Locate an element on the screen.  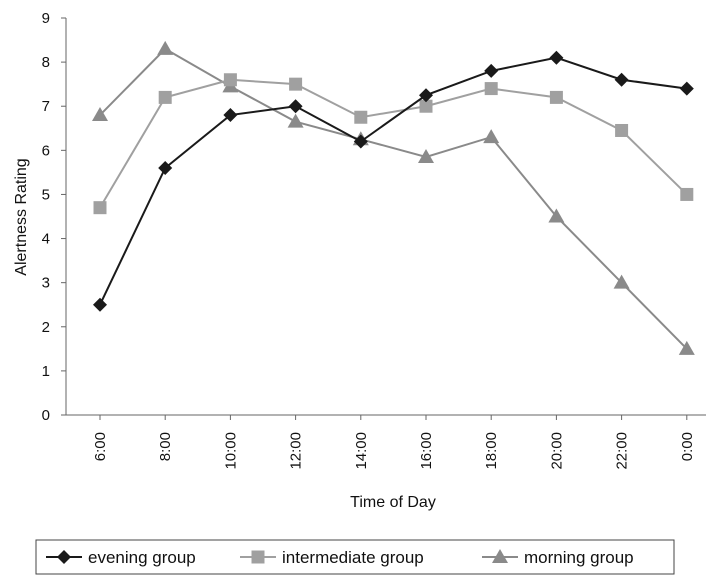
legend-label: evening group is located at coordinates (142, 557).